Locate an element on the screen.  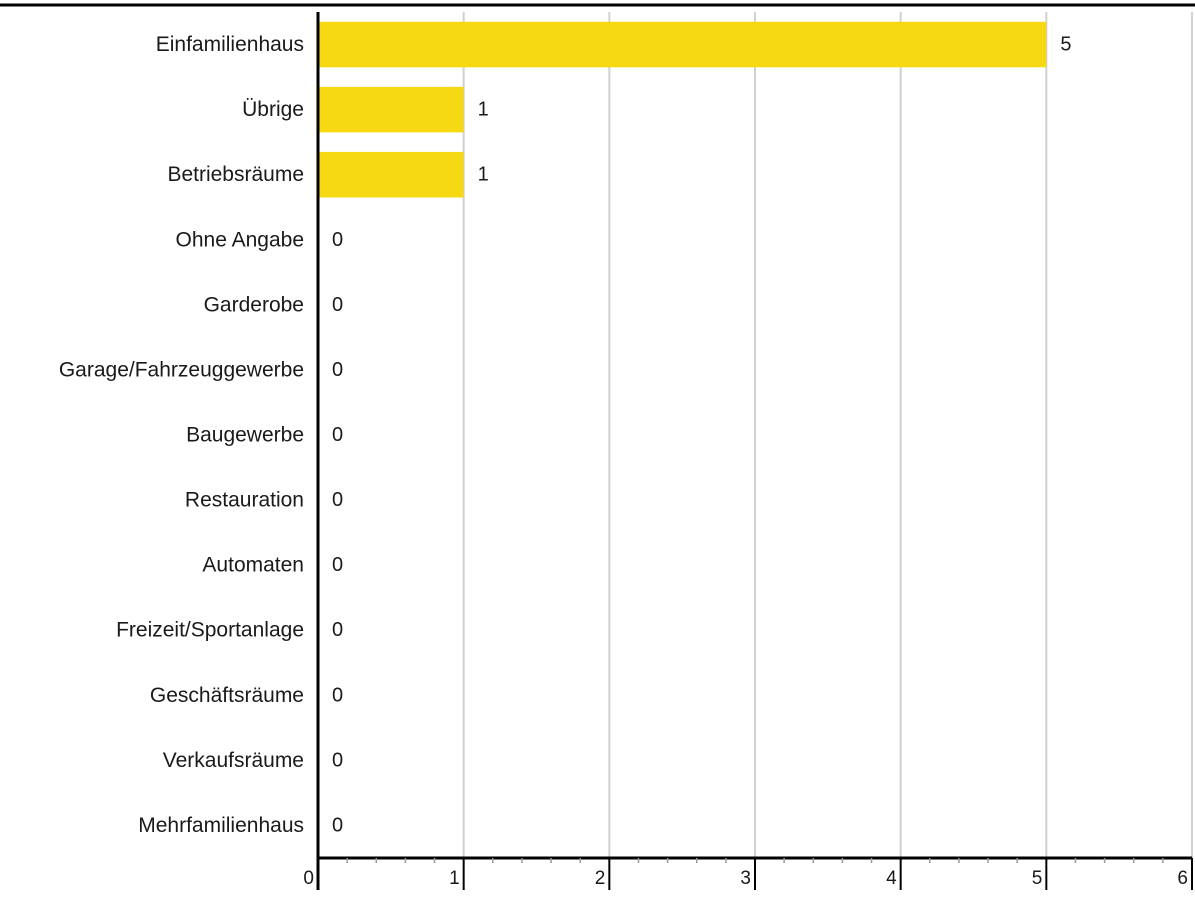
value-label-3: 0 is located at coordinates (337, 240).